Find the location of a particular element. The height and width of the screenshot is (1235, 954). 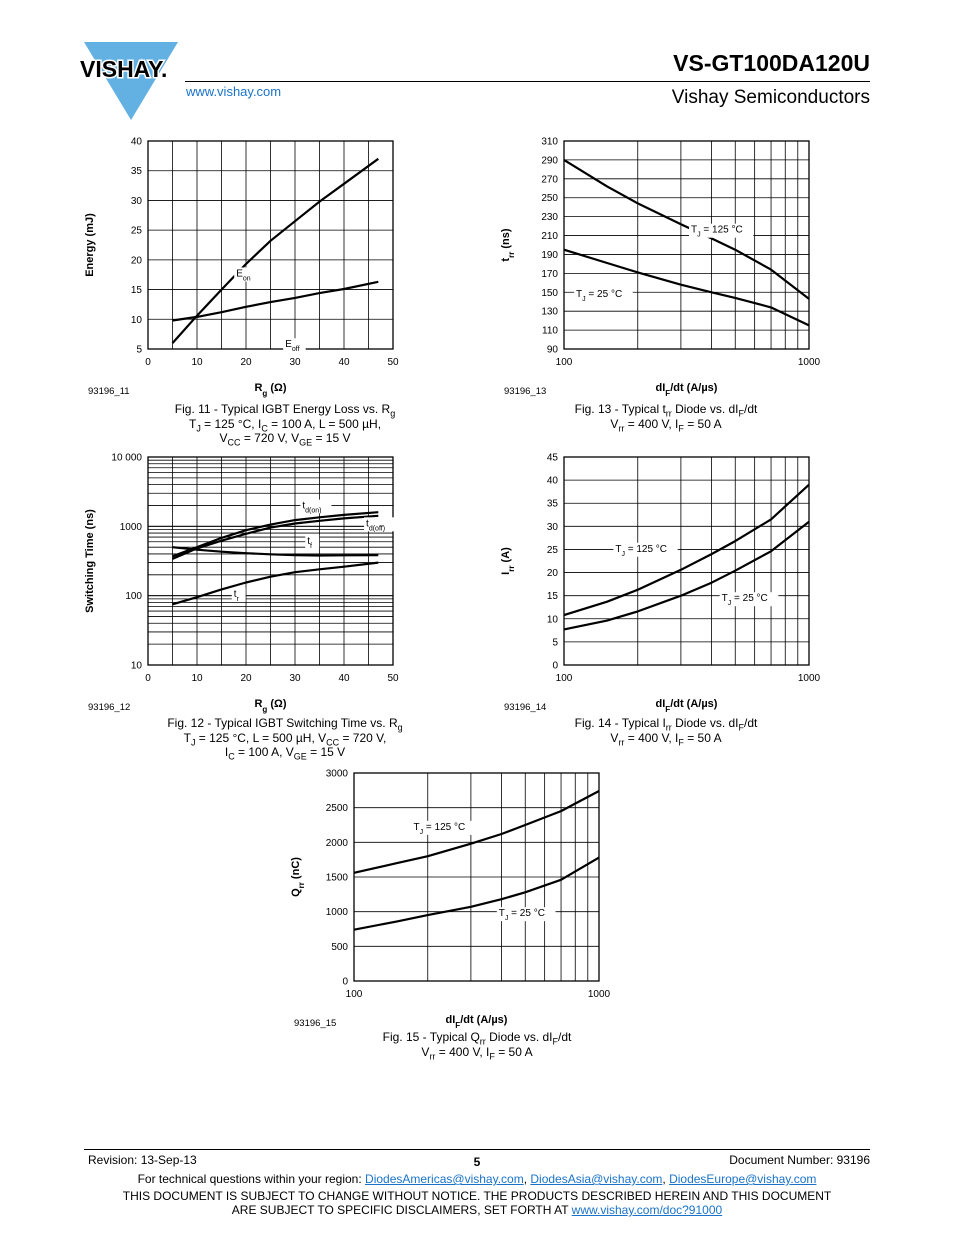

y-tick-label: 1000 is located at coordinates (131, 527).